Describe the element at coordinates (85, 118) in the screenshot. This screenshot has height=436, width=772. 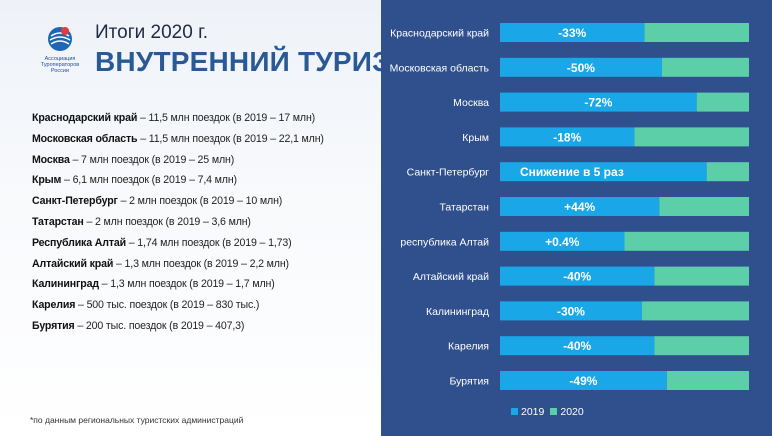
I see `region-name: Краснодарский край` at that location.